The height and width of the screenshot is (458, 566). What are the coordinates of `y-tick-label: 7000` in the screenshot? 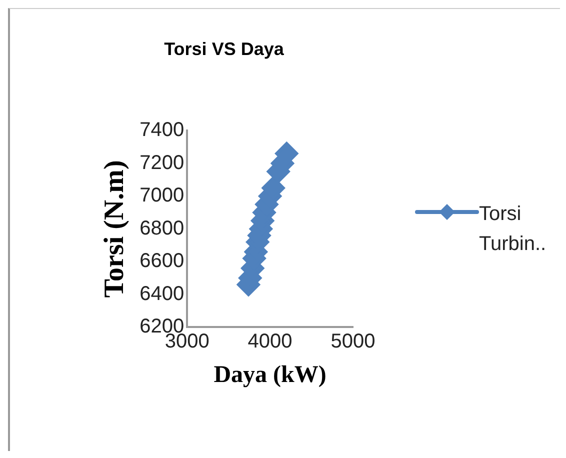 It's located at (162, 195).